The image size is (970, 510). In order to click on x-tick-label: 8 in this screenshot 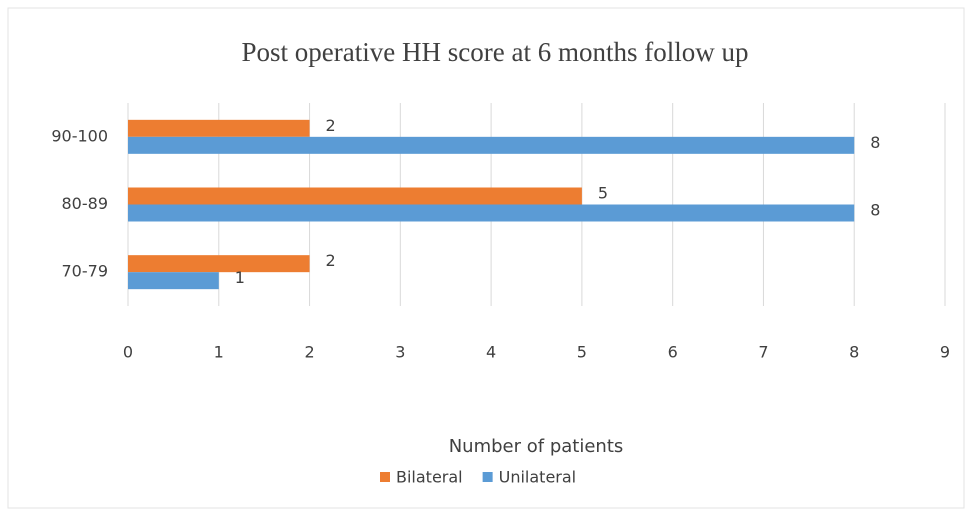, I will do `click(854, 352)`.